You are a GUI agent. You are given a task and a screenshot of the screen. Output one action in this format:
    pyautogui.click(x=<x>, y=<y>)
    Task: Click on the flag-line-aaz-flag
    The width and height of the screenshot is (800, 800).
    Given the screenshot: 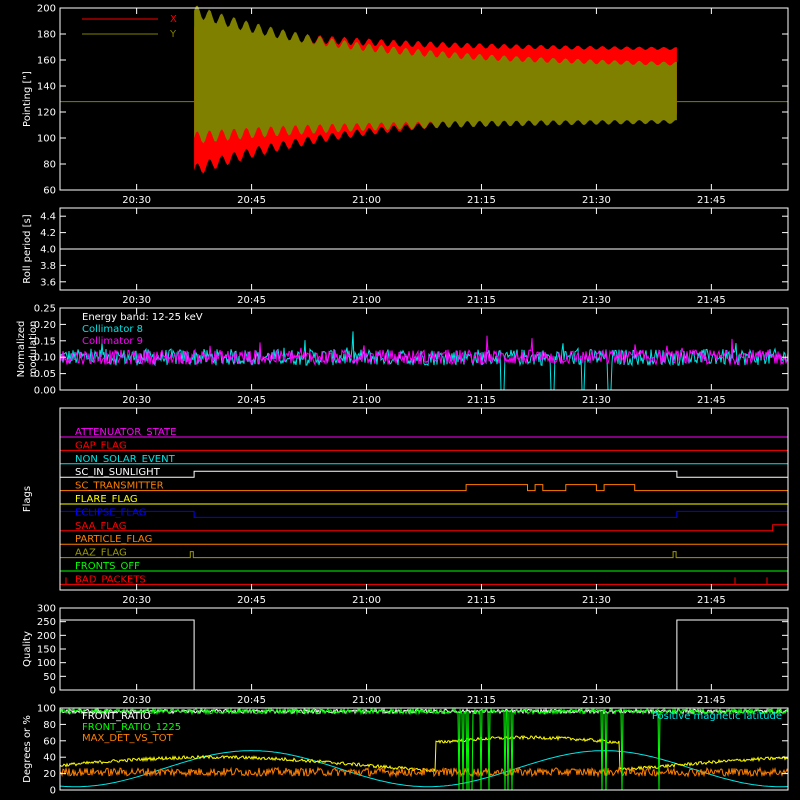 What is the action you would take?
    pyautogui.click(x=424, y=555)
    